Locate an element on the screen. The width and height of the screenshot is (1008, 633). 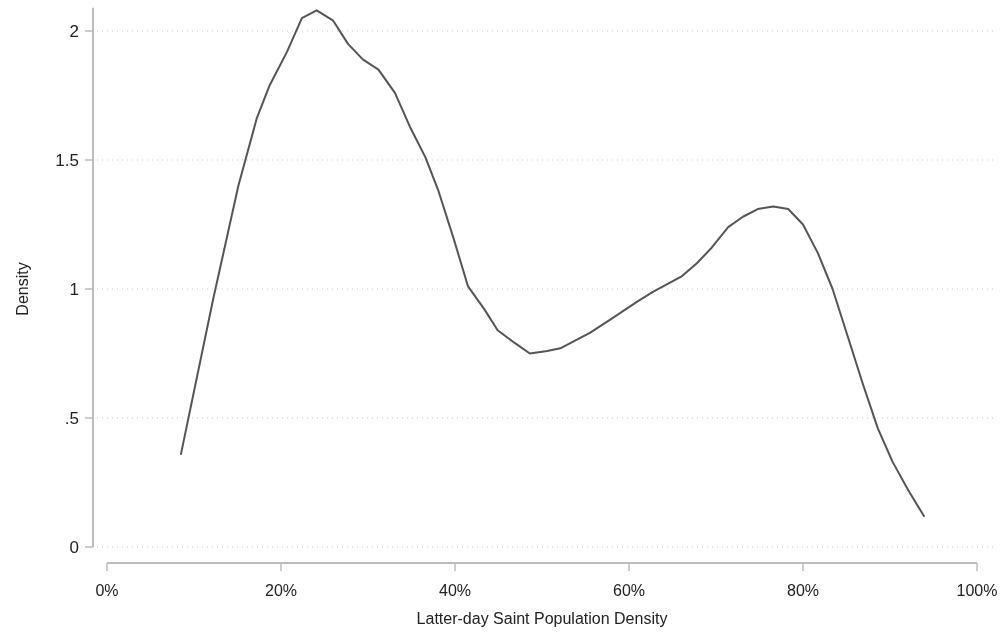
x-axis-title: Latter-day Saint Population Density is located at coordinates (542, 618).